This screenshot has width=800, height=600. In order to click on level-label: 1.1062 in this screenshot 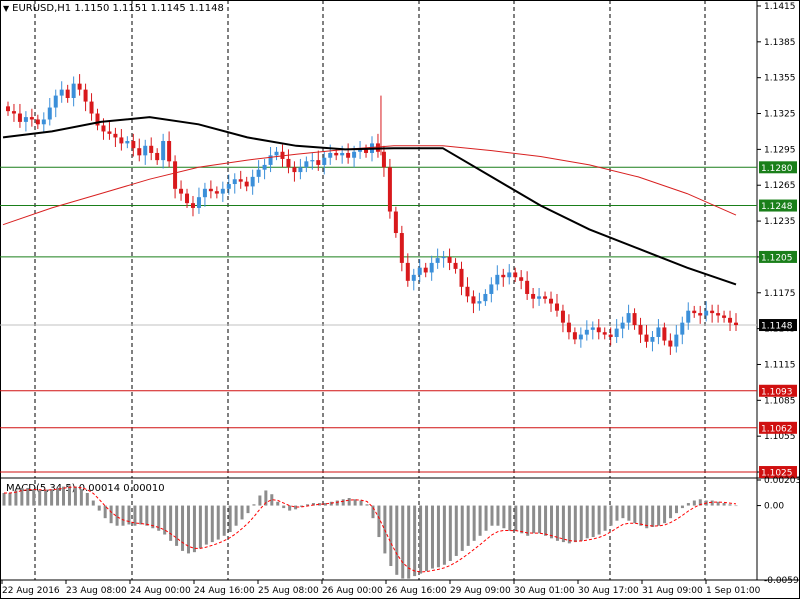, I will do `click(777, 429)`.